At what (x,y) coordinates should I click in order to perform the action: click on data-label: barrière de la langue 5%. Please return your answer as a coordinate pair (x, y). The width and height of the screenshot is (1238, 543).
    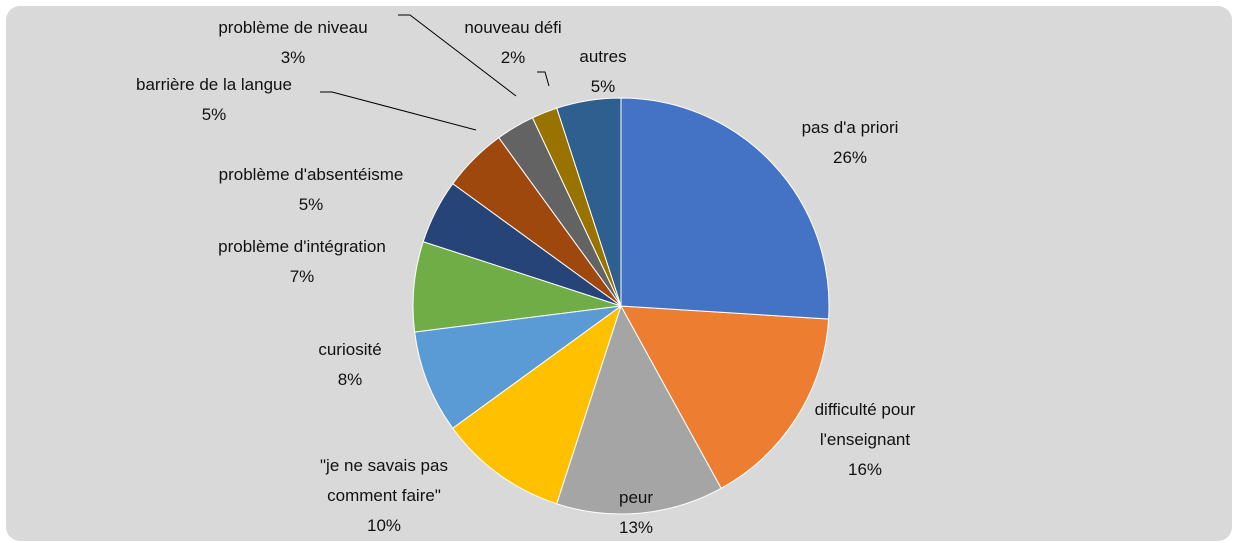
    Looking at the image, I should click on (214, 100).